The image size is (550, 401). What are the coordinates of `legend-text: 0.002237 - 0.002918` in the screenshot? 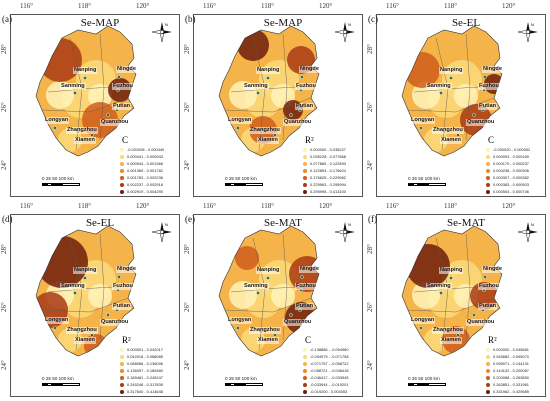 It's located at (145, 184).